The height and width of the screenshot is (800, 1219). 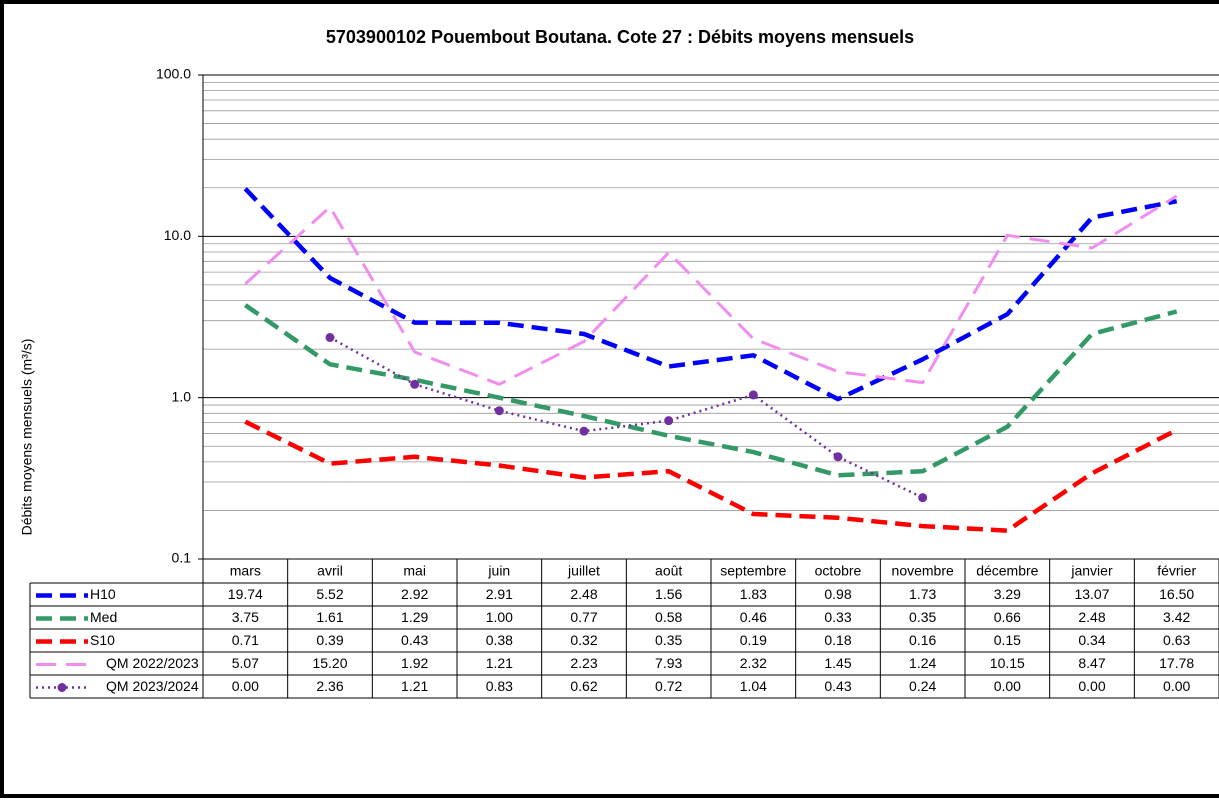 I want to click on table-value: 0.16, so click(x=922, y=640).